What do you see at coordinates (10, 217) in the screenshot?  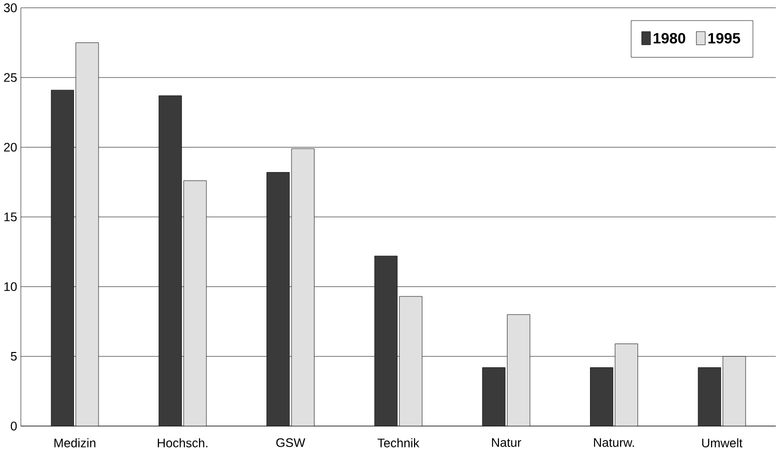 I see `y-tick-label: 15` at bounding box center [10, 217].